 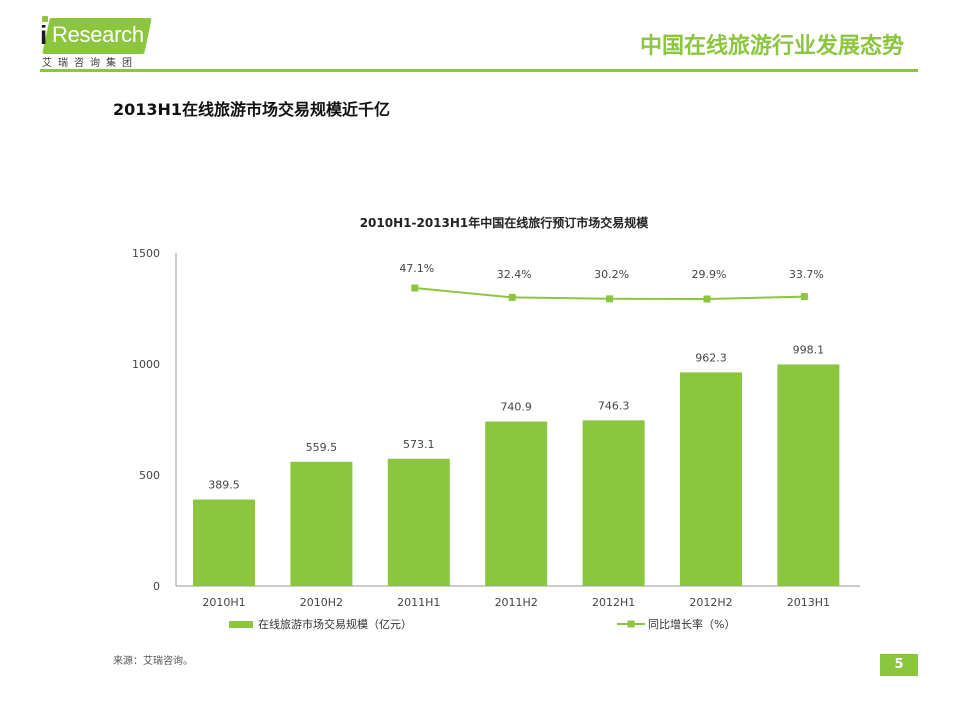 What do you see at coordinates (419, 444) in the screenshot?
I see `bar-value-label: 573.1` at bounding box center [419, 444].